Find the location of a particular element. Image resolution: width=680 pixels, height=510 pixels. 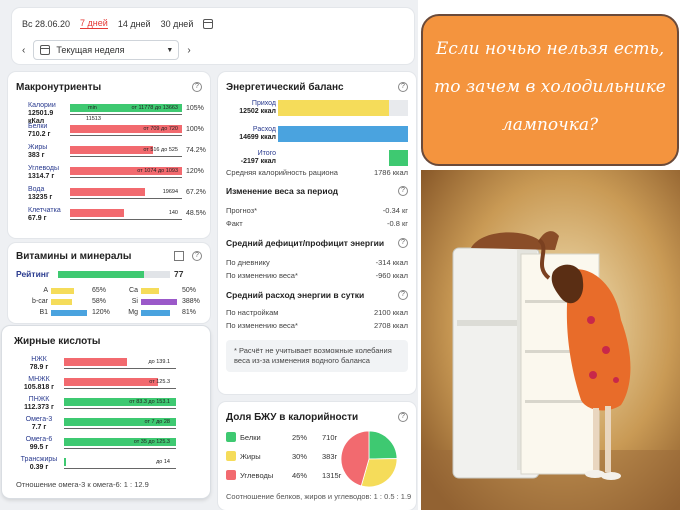

fatty-acid-bar: до 14 is located at coordinates (120, 463).